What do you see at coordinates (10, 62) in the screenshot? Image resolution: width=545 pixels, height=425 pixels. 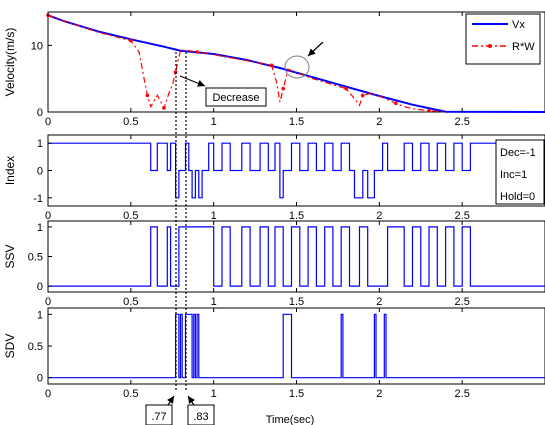 I see `y-axis-label: Velocity(m/s)` at bounding box center [10, 62].